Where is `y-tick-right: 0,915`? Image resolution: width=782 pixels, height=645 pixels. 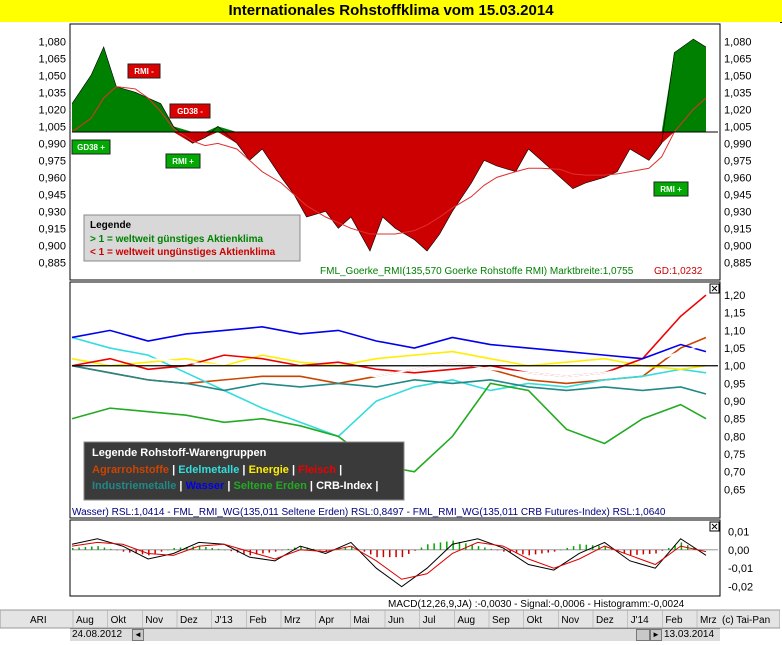
y-tick-right: 0,915 is located at coordinates (738, 229).